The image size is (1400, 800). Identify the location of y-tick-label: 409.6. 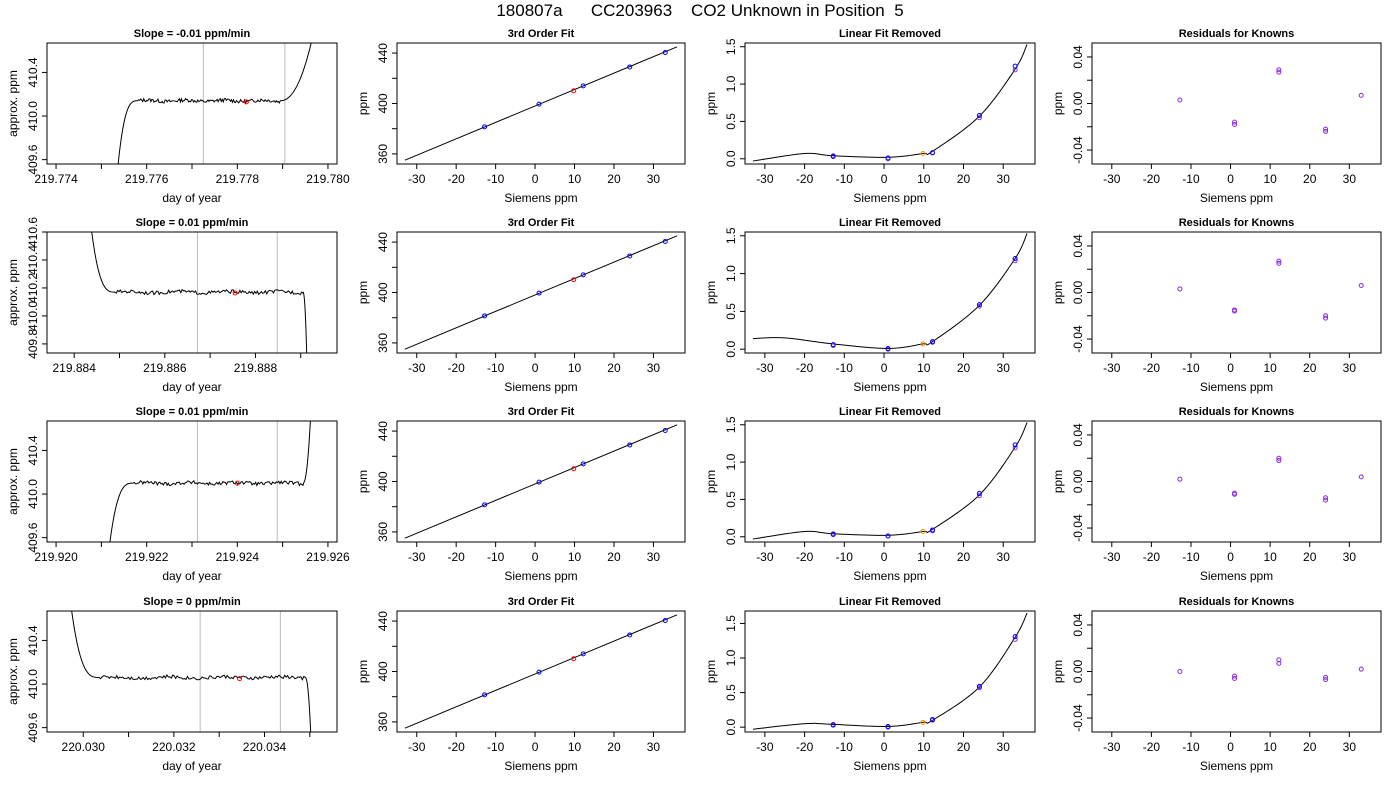
(33, 537).